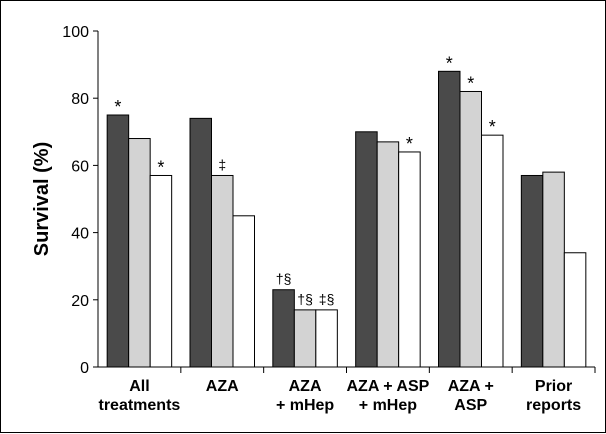 Image resolution: width=606 pixels, height=434 pixels. Describe the element at coordinates (84, 368) in the screenshot. I see `y-tick-label: 0` at that location.